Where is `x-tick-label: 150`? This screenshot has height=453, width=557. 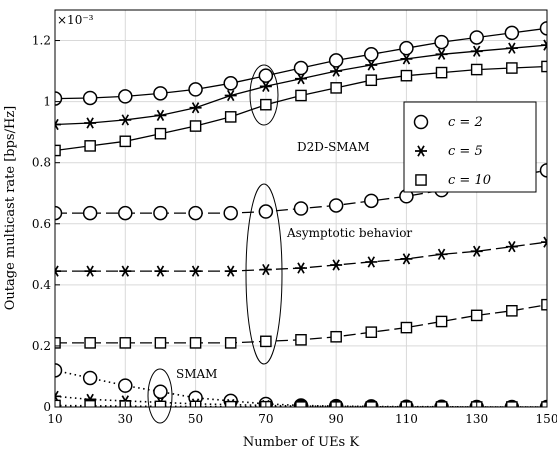 x-tick-label: 150 is located at coordinates (546, 419).